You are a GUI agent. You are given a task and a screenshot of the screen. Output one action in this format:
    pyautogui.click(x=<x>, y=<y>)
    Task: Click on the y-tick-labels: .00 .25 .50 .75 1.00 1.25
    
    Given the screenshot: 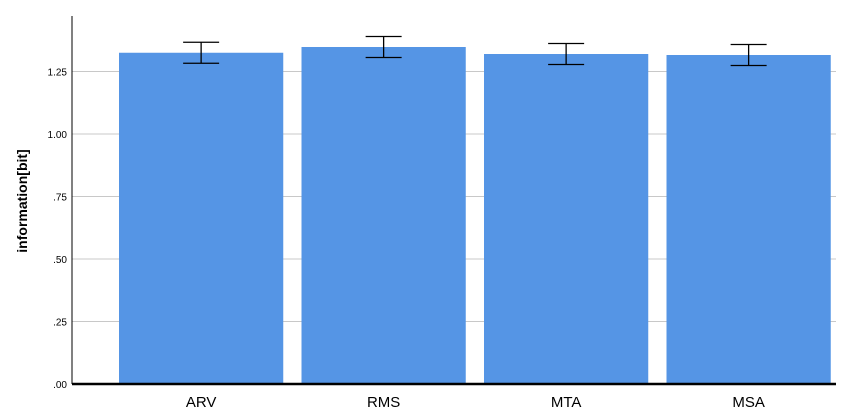 What is the action you would take?
    pyautogui.click(x=58, y=230)
    